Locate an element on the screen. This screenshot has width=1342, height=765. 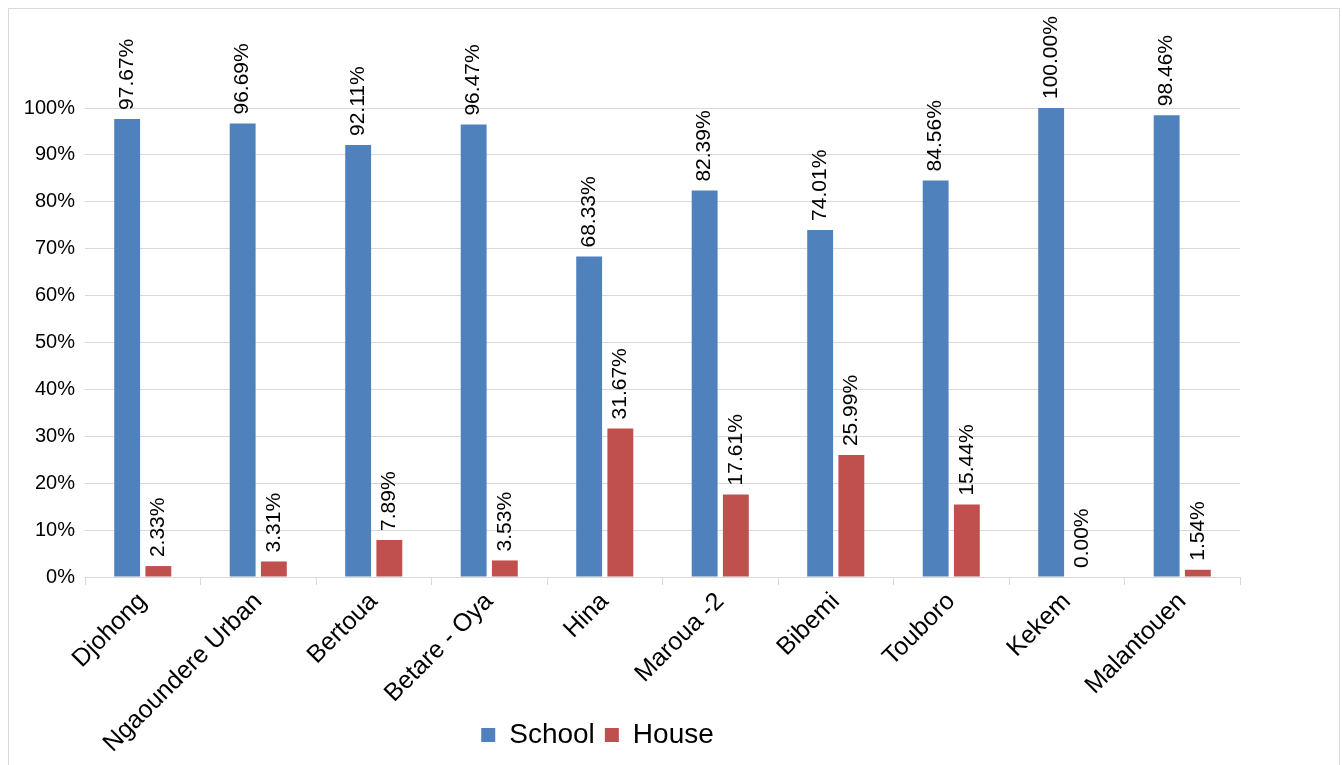
data-label: 0.00% is located at coordinates (1081, 538).